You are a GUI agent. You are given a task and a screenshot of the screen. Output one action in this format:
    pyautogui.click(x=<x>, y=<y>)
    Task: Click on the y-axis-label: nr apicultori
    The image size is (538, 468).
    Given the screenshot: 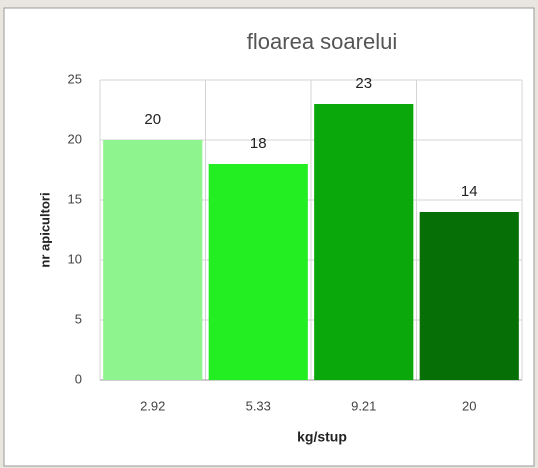 What is the action you would take?
    pyautogui.click(x=44, y=229)
    